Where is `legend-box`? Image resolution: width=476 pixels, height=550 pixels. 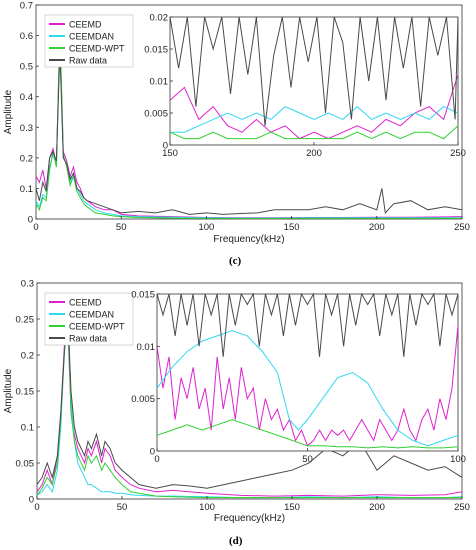
legend-box is located at coordinates (89, 41).